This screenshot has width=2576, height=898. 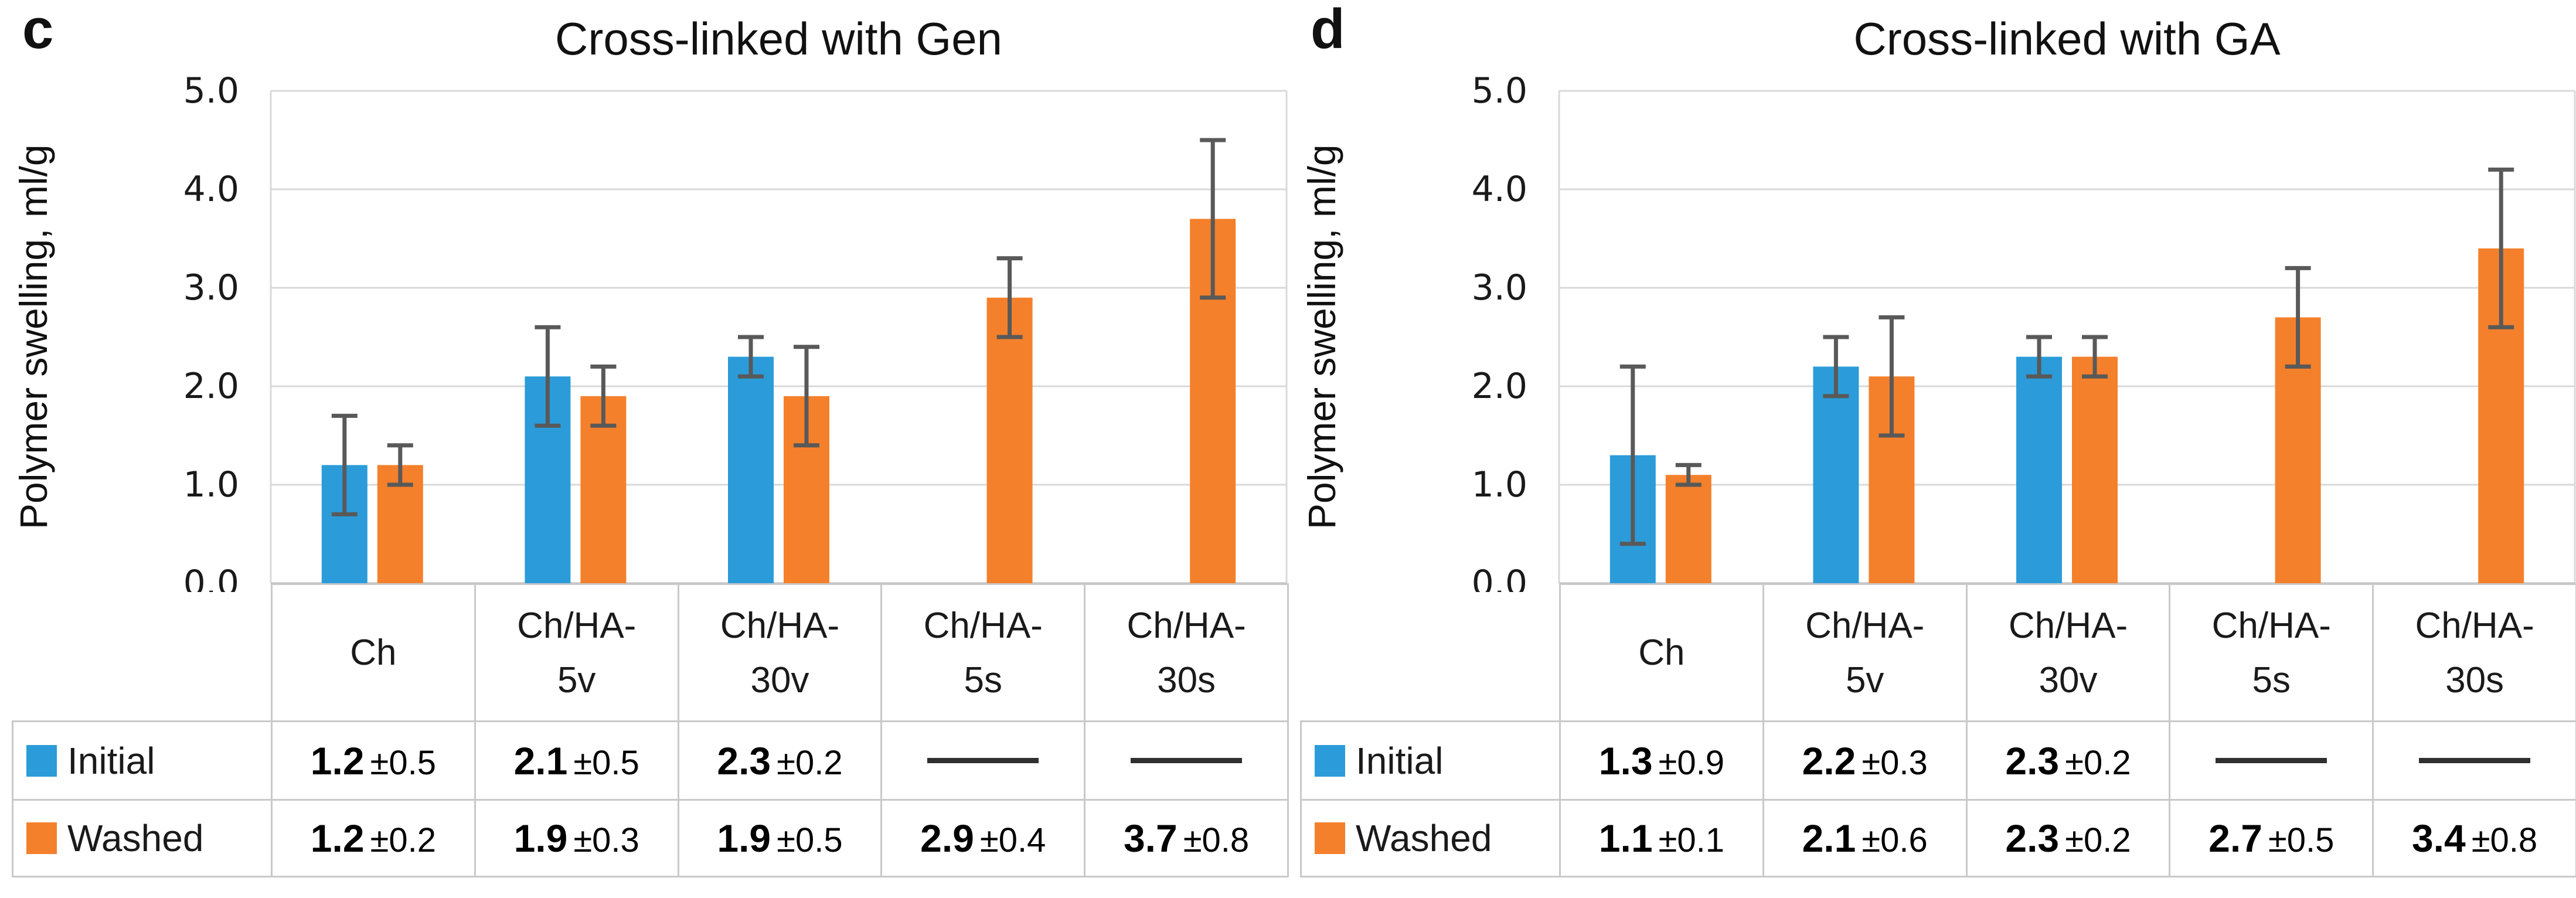 What do you see at coordinates (373, 760) in the screenshot?
I see `value-cell-initial-Ch: 1.2 ±0.5` at bounding box center [373, 760].